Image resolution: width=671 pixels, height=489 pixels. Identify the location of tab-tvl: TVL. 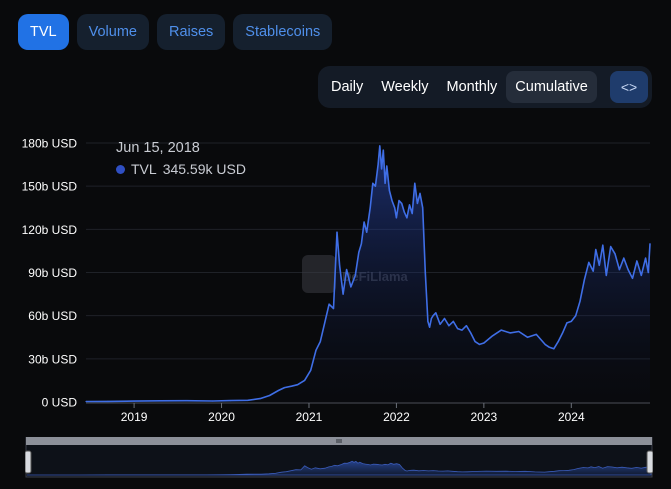
(43, 32).